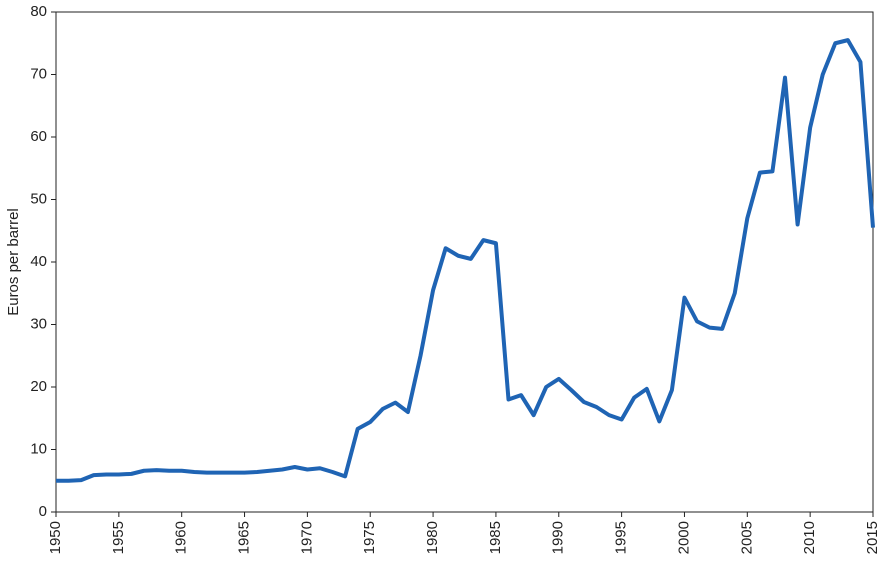 The height and width of the screenshot is (562, 890). What do you see at coordinates (369, 537) in the screenshot?
I see `x-tick-label: 1975` at bounding box center [369, 537].